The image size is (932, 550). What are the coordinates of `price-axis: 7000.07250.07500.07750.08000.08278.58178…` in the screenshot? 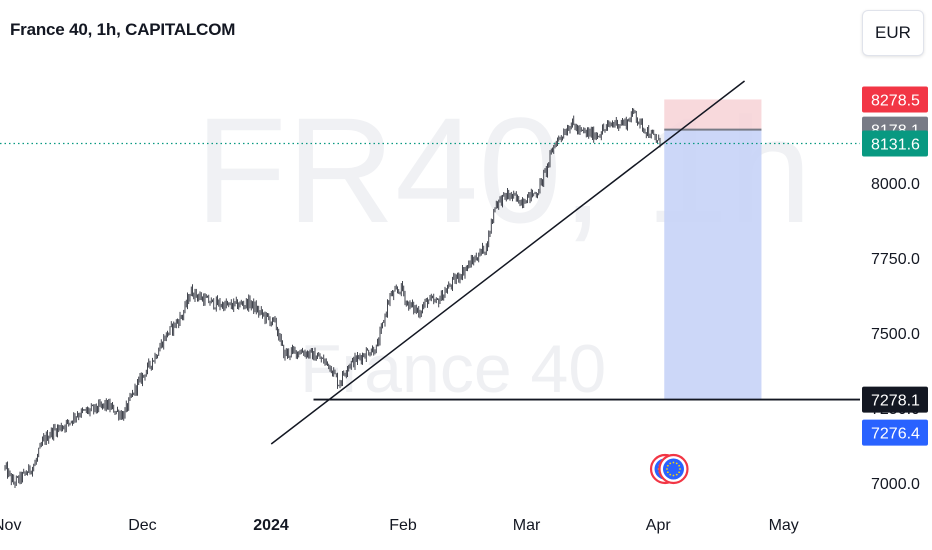 It's located at (895, 289).